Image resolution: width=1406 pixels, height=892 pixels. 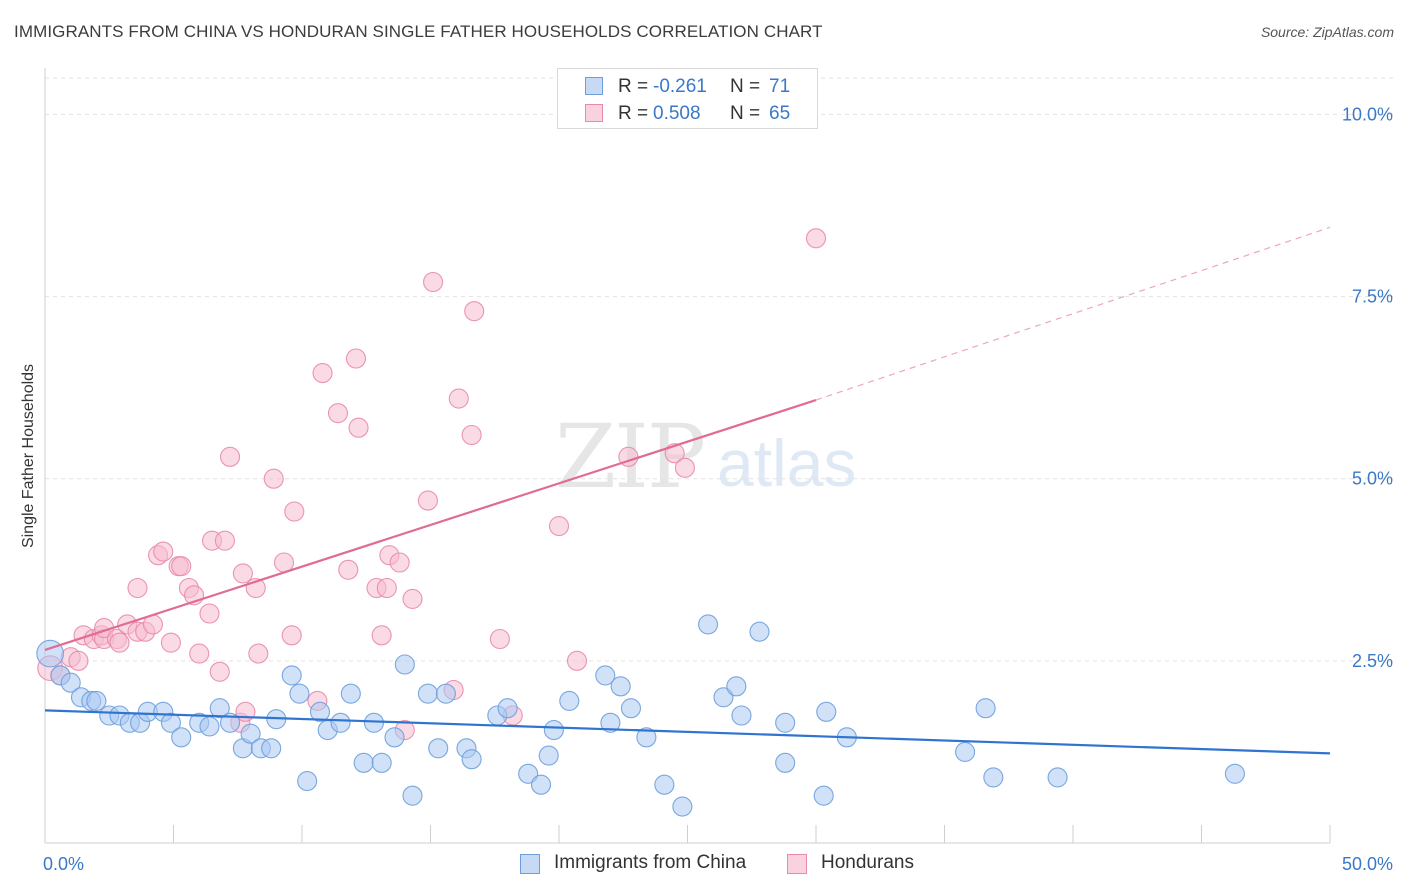 I want to click on y-tick-label: 5.0%, so click(x=1372, y=479).